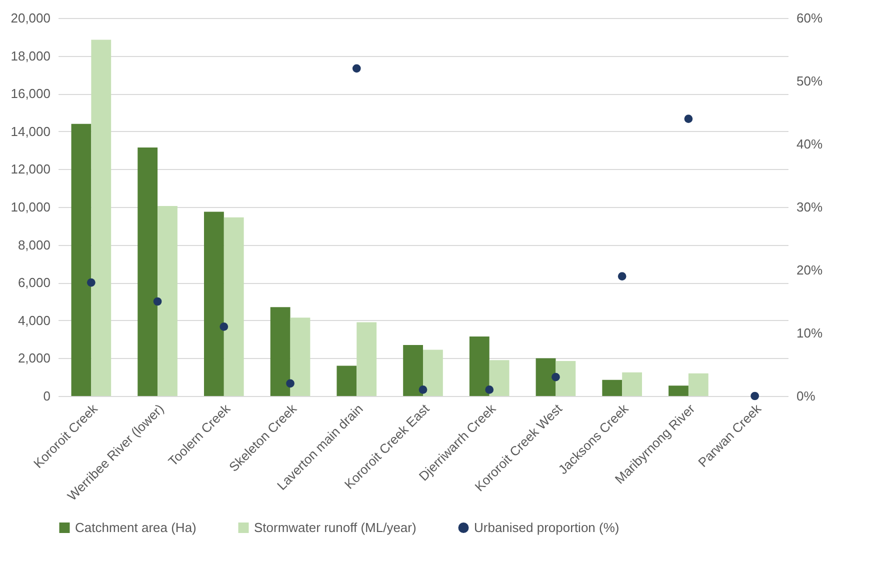  What do you see at coordinates (34, 282) in the screenshot?
I see `y-tick-label: 6,000` at bounding box center [34, 282].